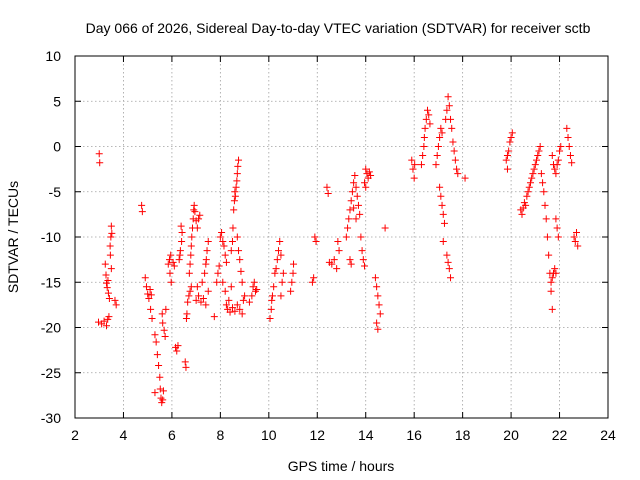  What do you see at coordinates (366, 435) in the screenshot?
I see `x-tick-label: 14` at bounding box center [366, 435].